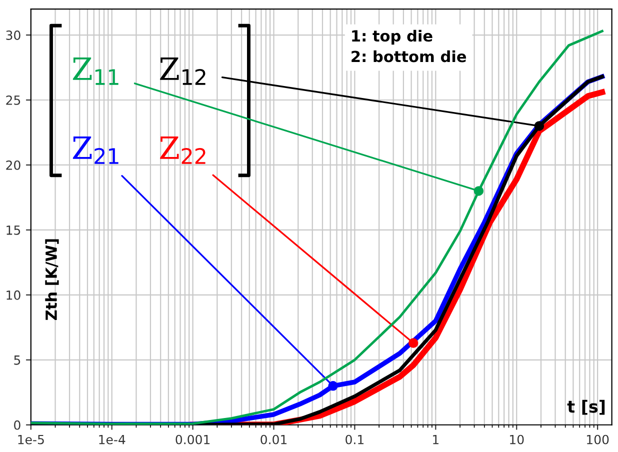 The height and width of the screenshot is (452, 618). Describe the element at coordinates (183, 150) in the screenshot. I see `annotation: Z$_{22}$` at that location.